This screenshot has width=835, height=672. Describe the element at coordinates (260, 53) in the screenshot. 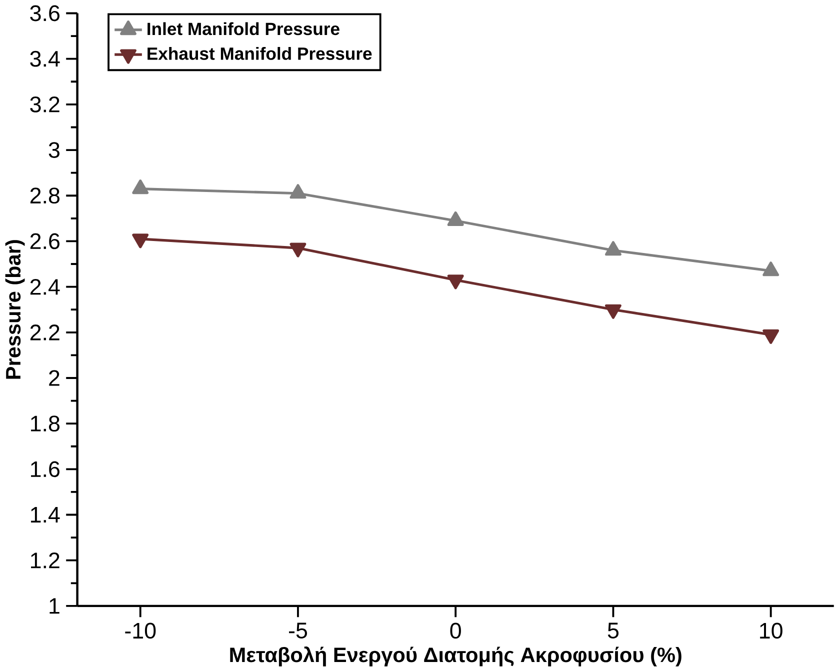

I see `legend-label: Exhaust Manifold Pressure` at that location.